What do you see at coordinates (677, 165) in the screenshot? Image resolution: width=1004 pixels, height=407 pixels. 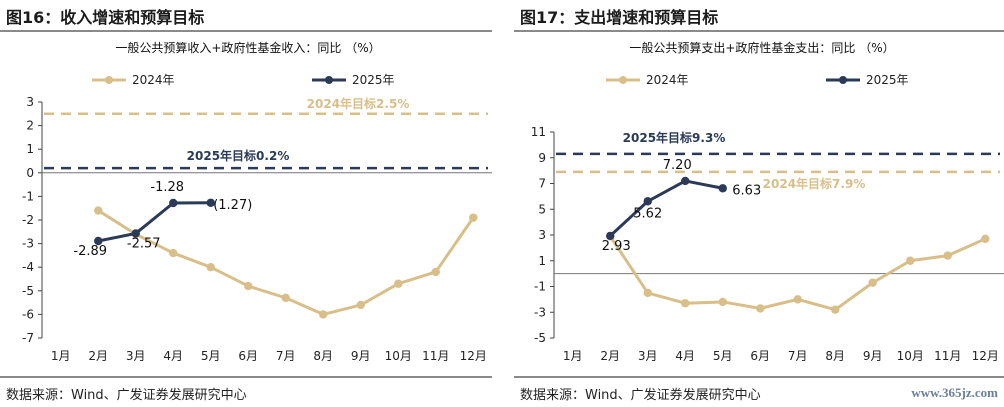 I see `data-label: 7.20` at bounding box center [677, 165].